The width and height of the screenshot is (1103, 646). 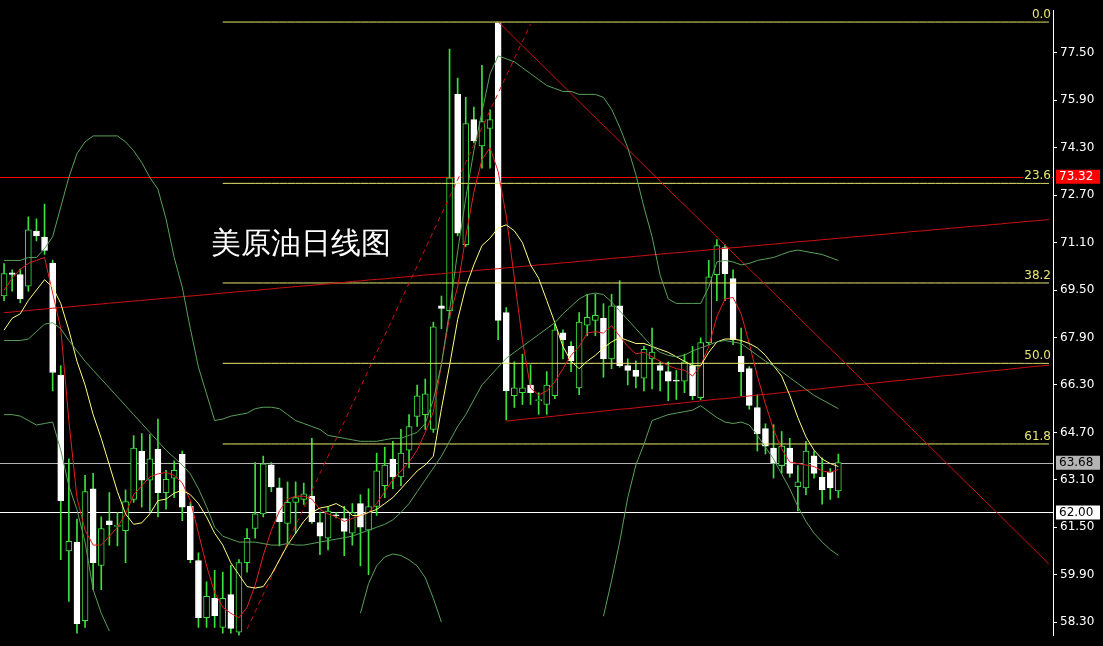 I want to click on ref-line-label: 73.32, so click(x=1076, y=176).